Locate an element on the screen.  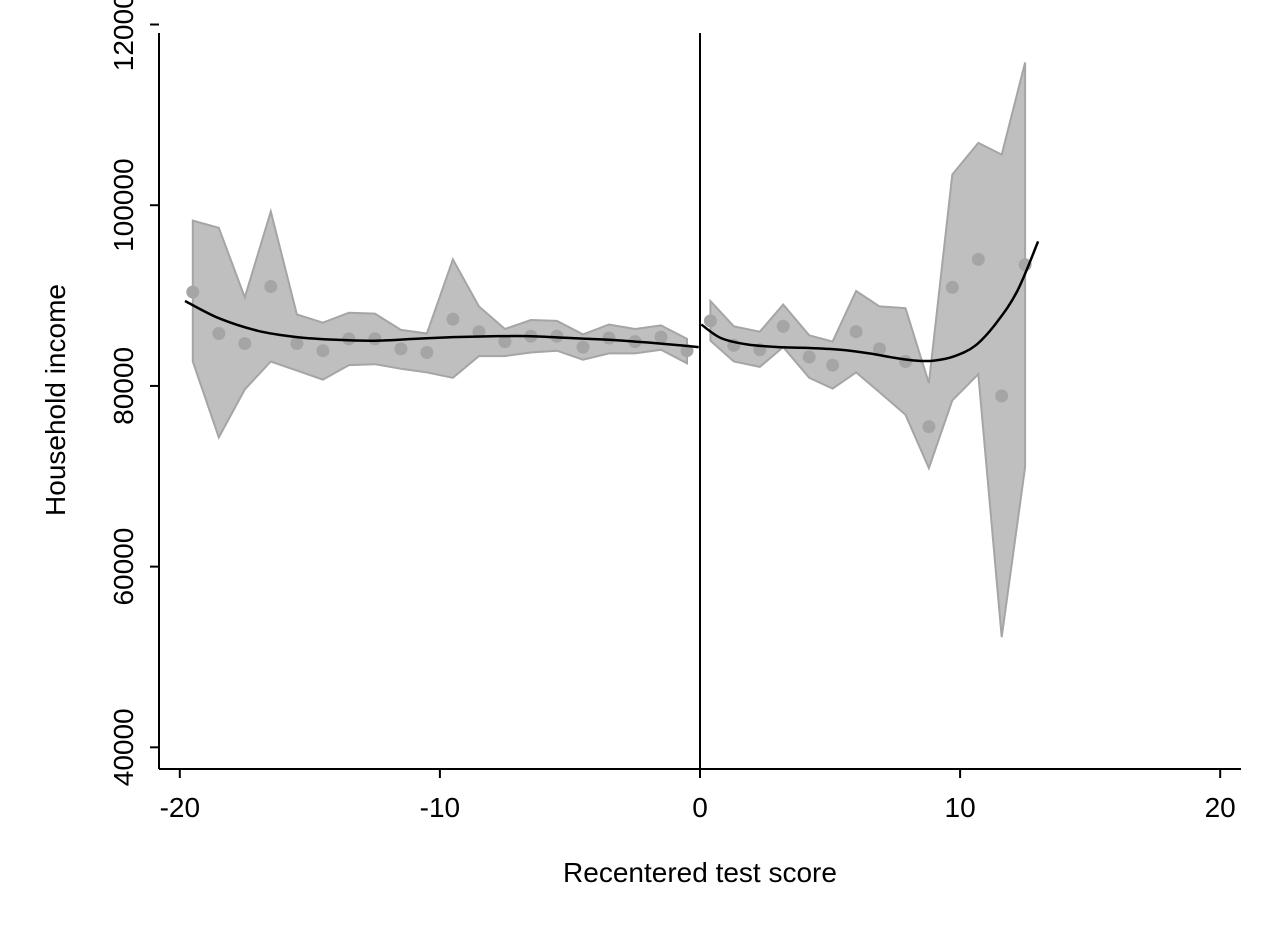
x-tick-label: 0 is located at coordinates (700, 807).